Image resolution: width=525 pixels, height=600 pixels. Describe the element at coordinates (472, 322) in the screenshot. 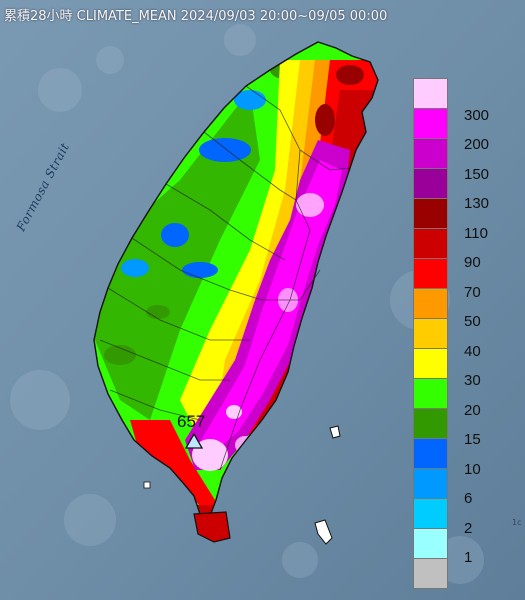

I see `legend-label: 50` at that location.